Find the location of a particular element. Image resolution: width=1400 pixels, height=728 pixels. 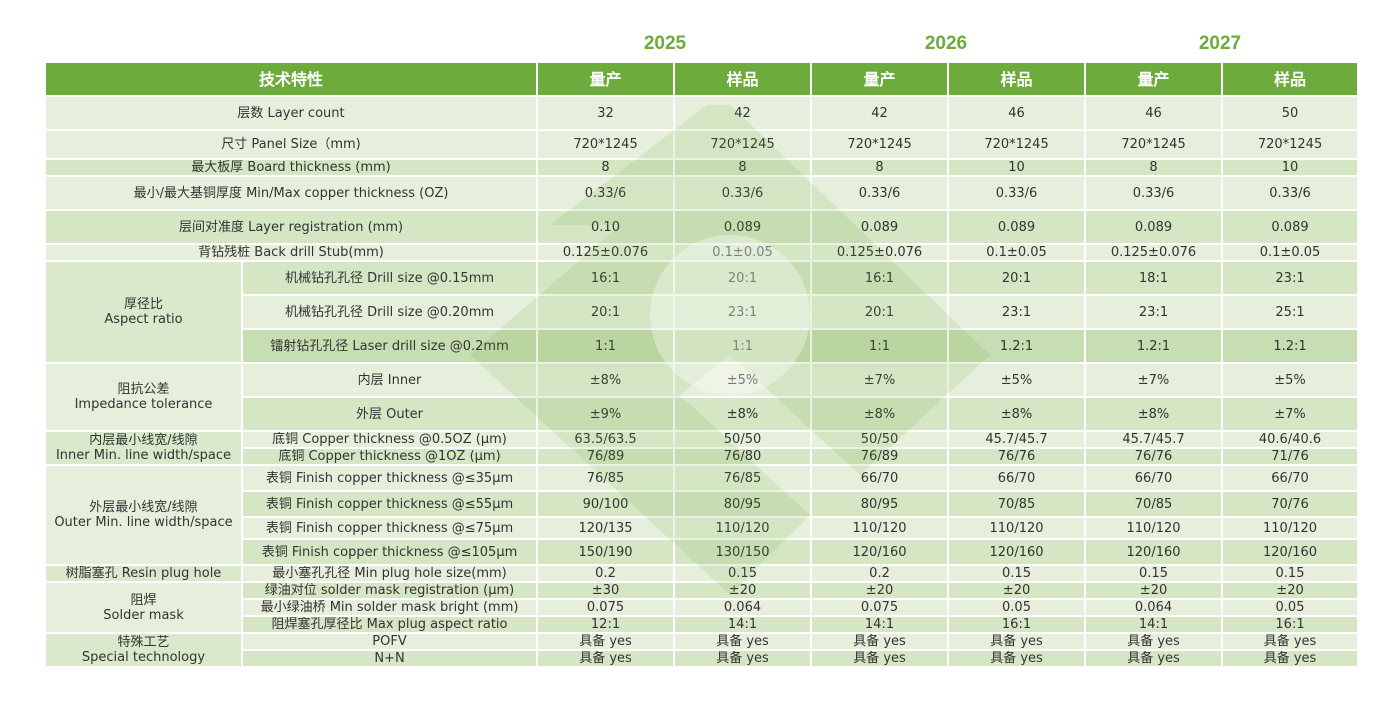

value-cell: 70/85 is located at coordinates (1154, 504).